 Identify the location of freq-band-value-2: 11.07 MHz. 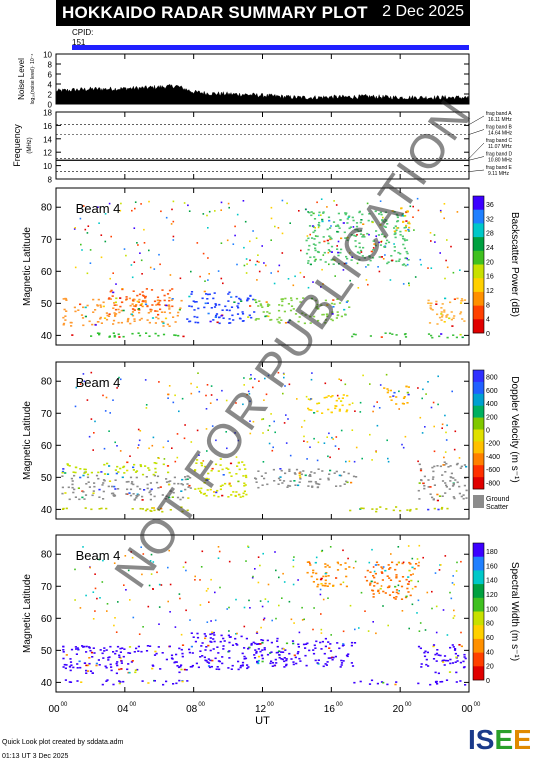
(500, 147).